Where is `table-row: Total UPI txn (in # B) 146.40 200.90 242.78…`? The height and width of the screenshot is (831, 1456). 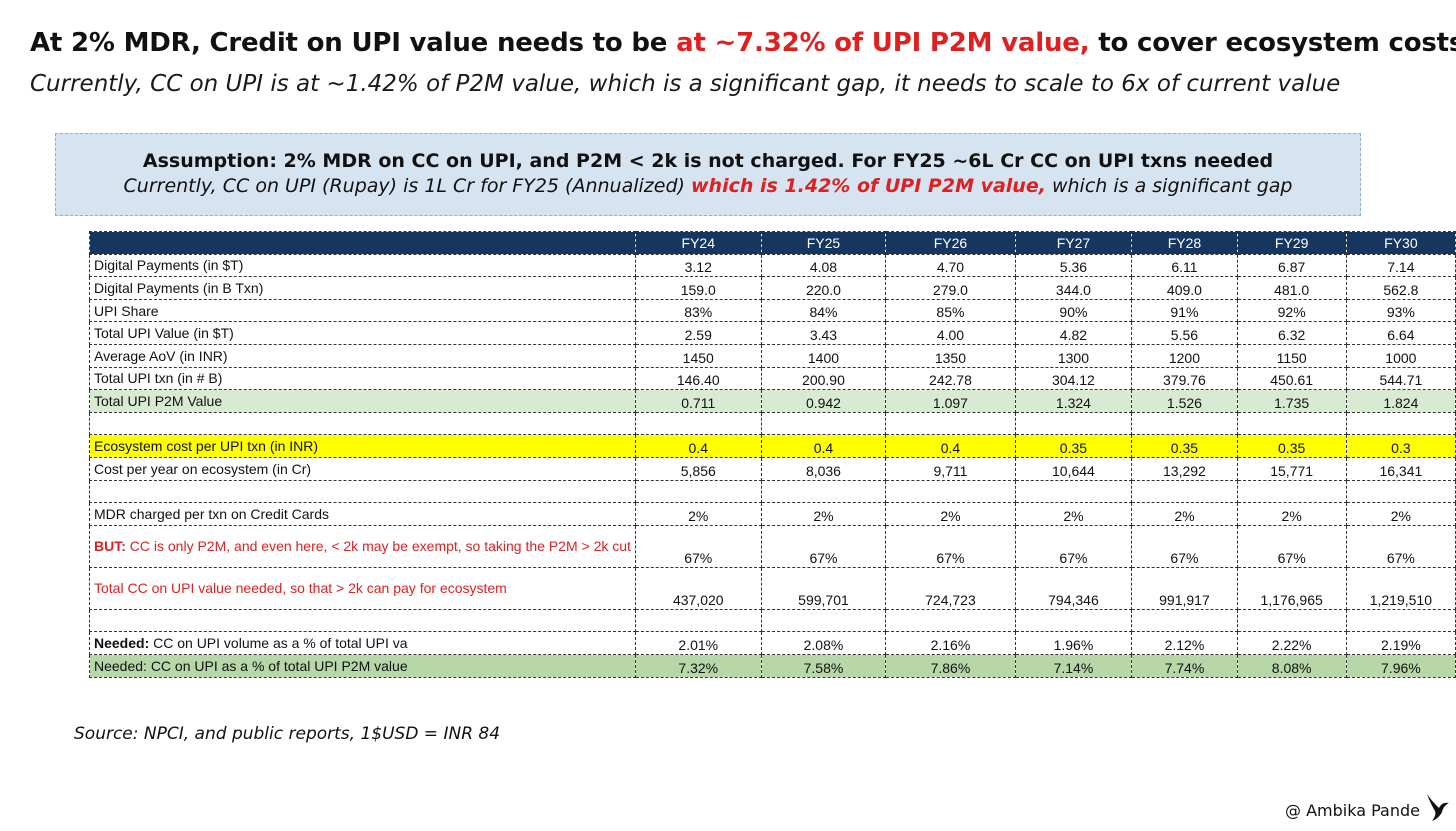 table-row: Total UPI txn (in # B) 146.40 200.90 242.78… is located at coordinates (772, 378).